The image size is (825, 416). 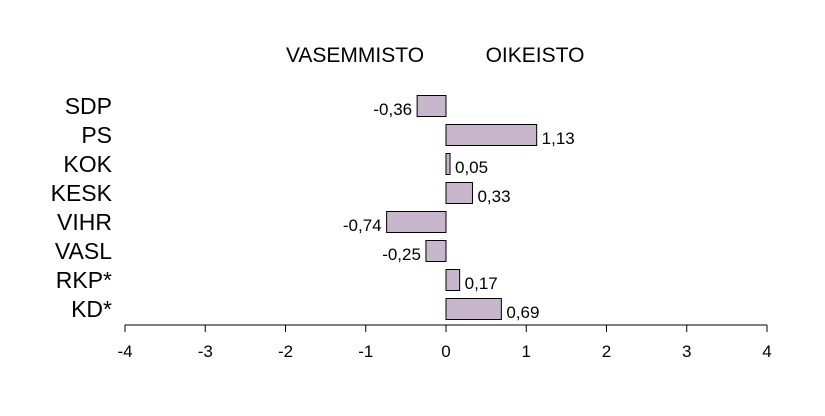 I want to click on value-label: -0,25, so click(x=401, y=254).